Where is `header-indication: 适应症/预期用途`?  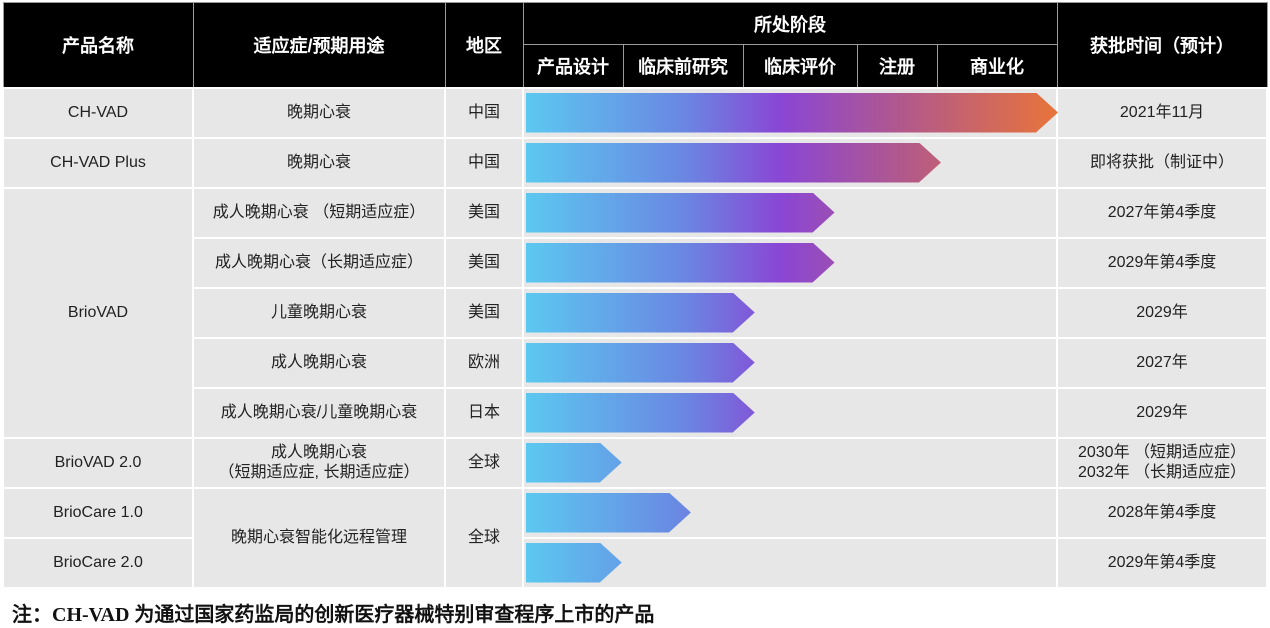
header-indication: 适应症/预期用途 is located at coordinates (319, 45).